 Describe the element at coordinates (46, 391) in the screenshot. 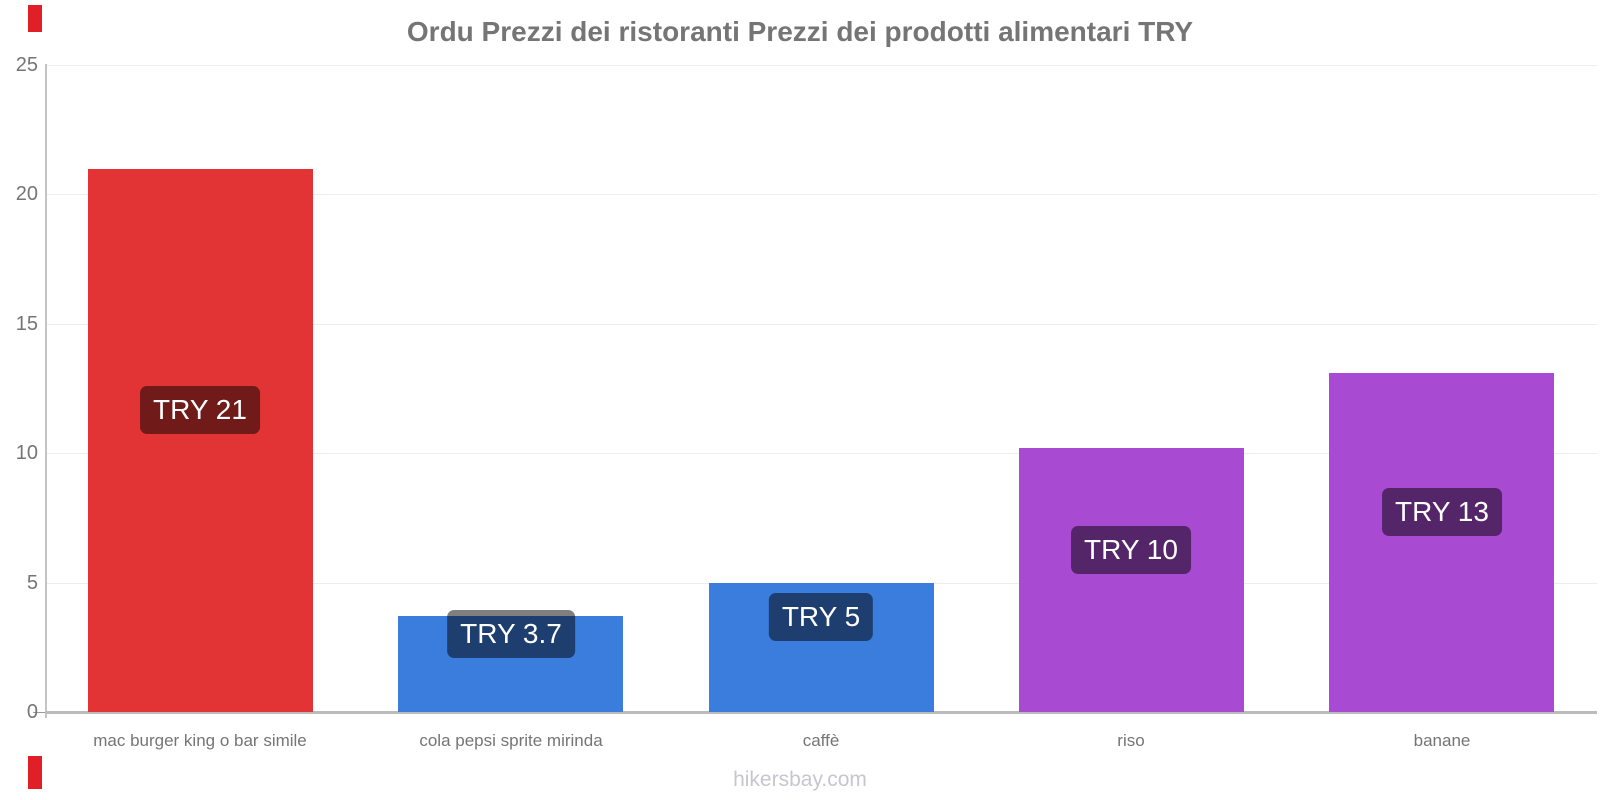

I see `y-axis-line` at that location.